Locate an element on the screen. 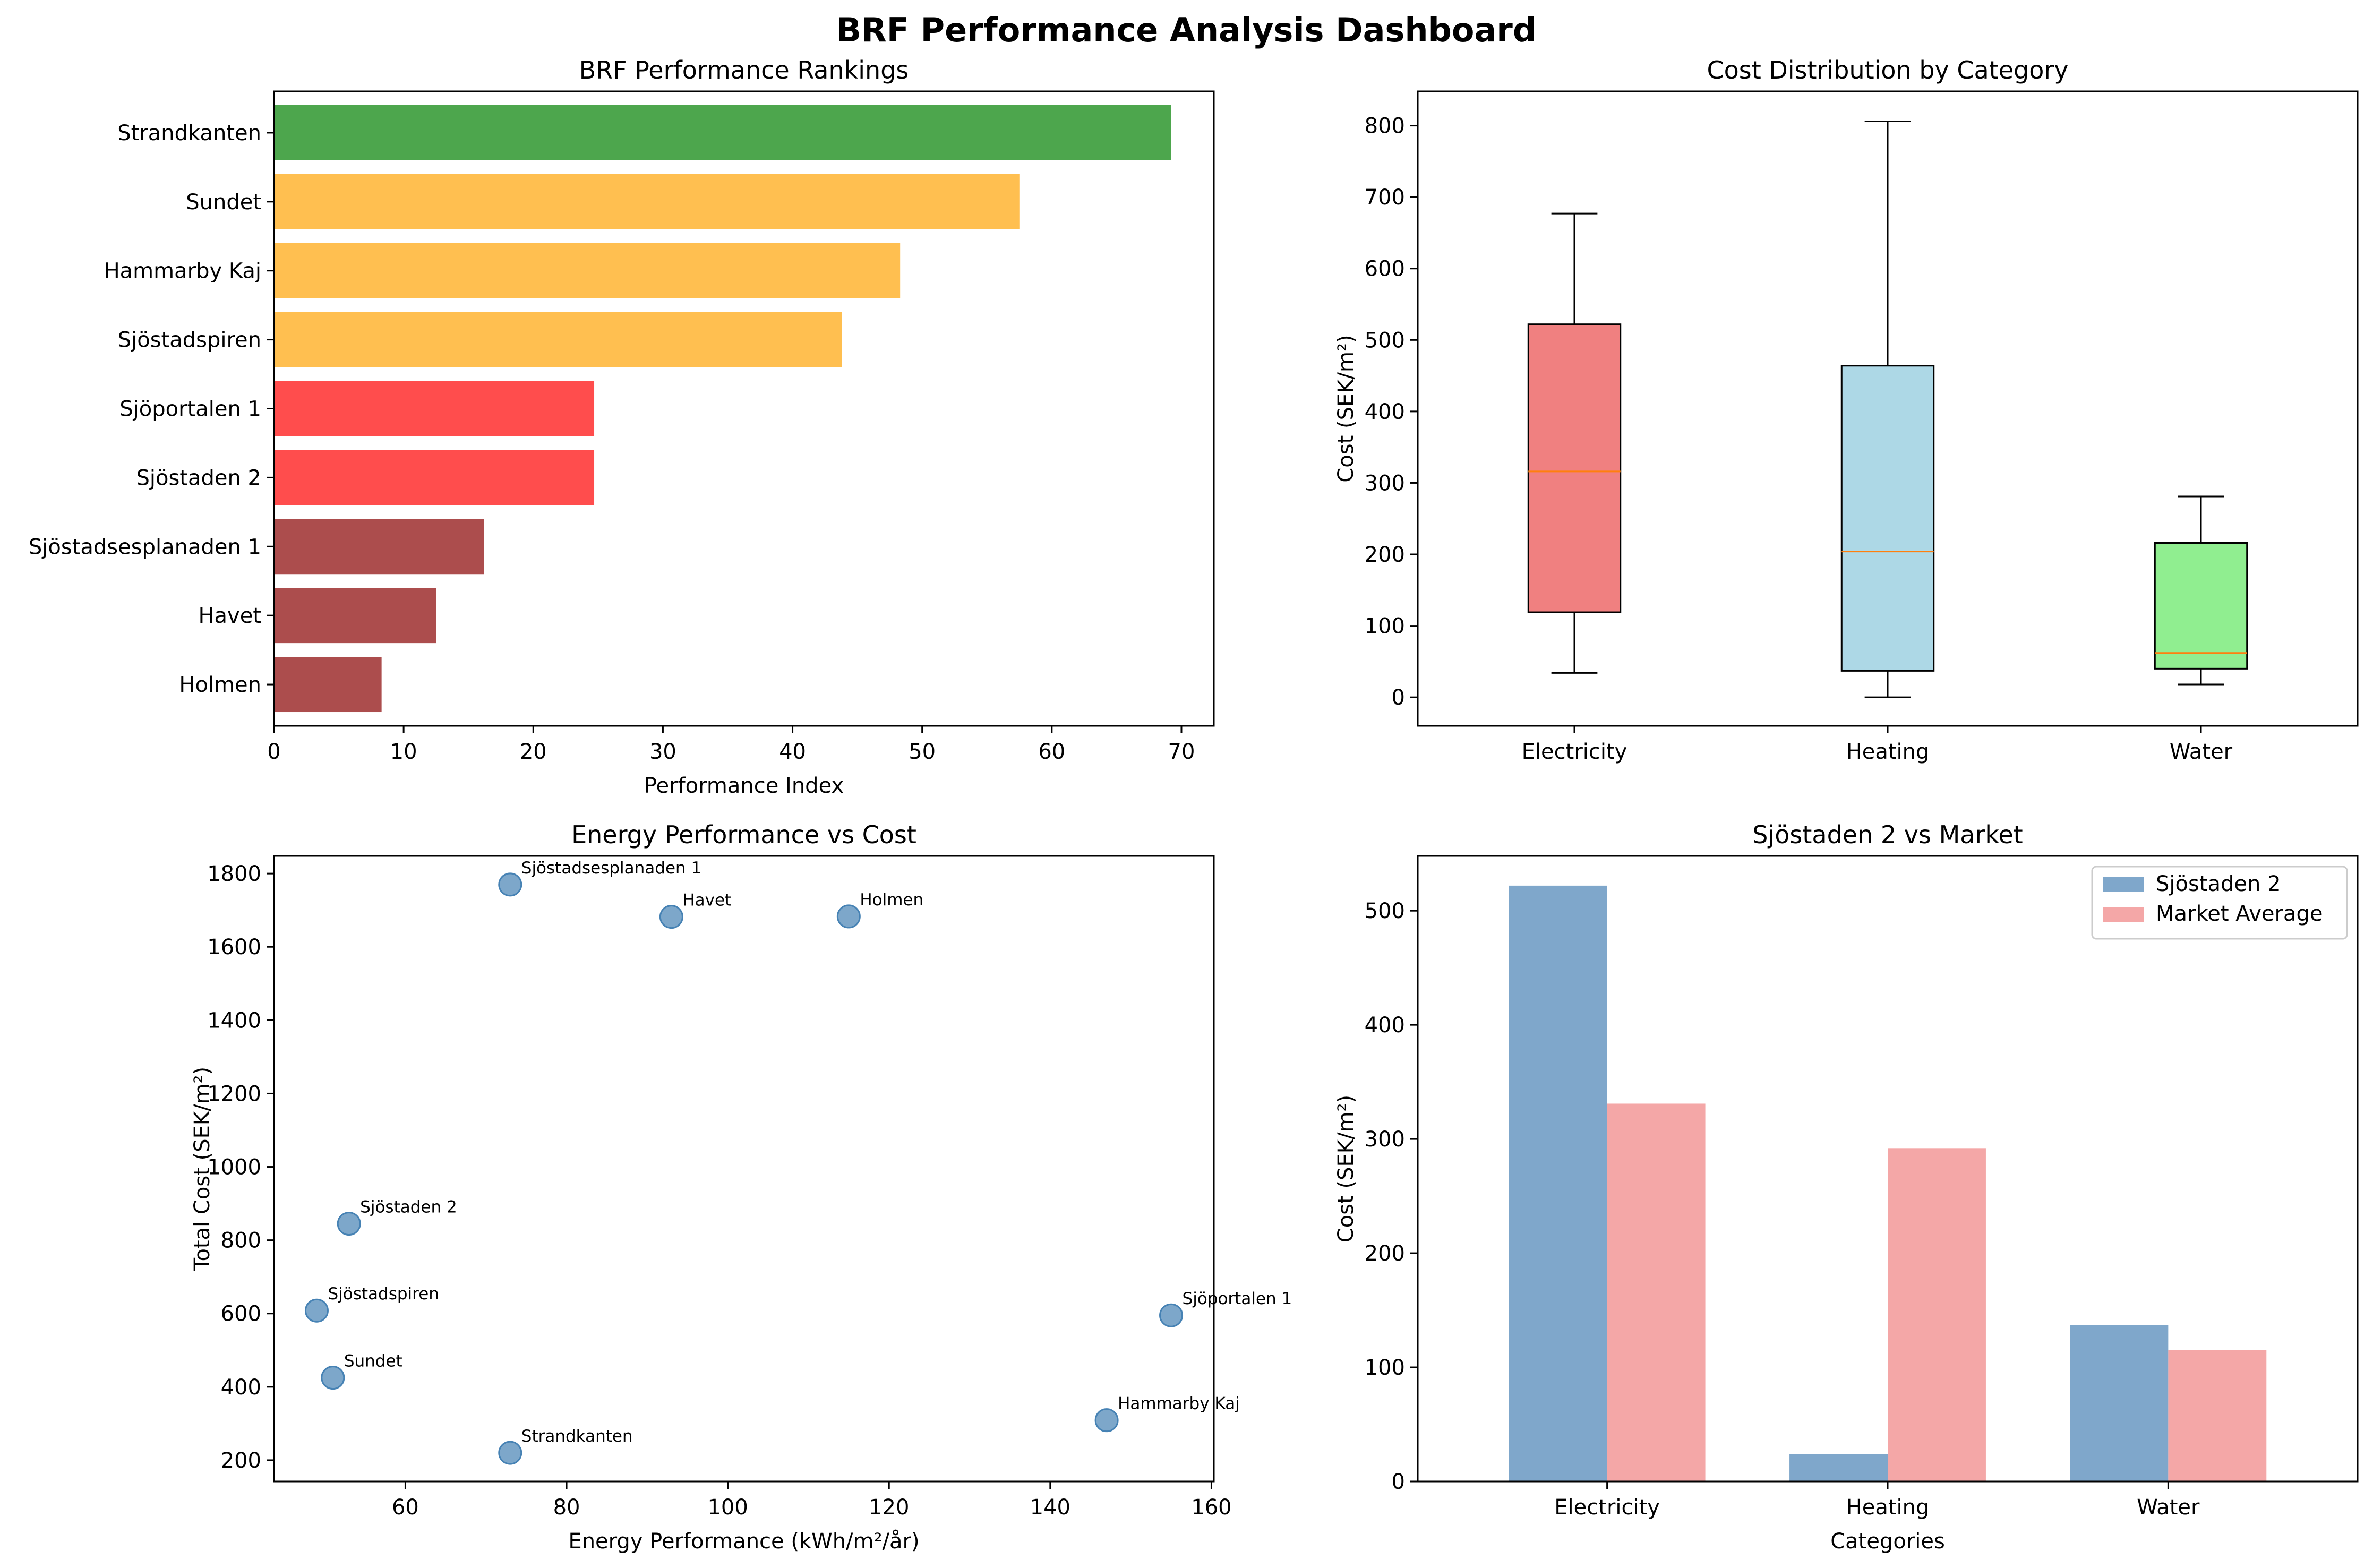  bar-sjostadspiren is located at coordinates (558, 339).